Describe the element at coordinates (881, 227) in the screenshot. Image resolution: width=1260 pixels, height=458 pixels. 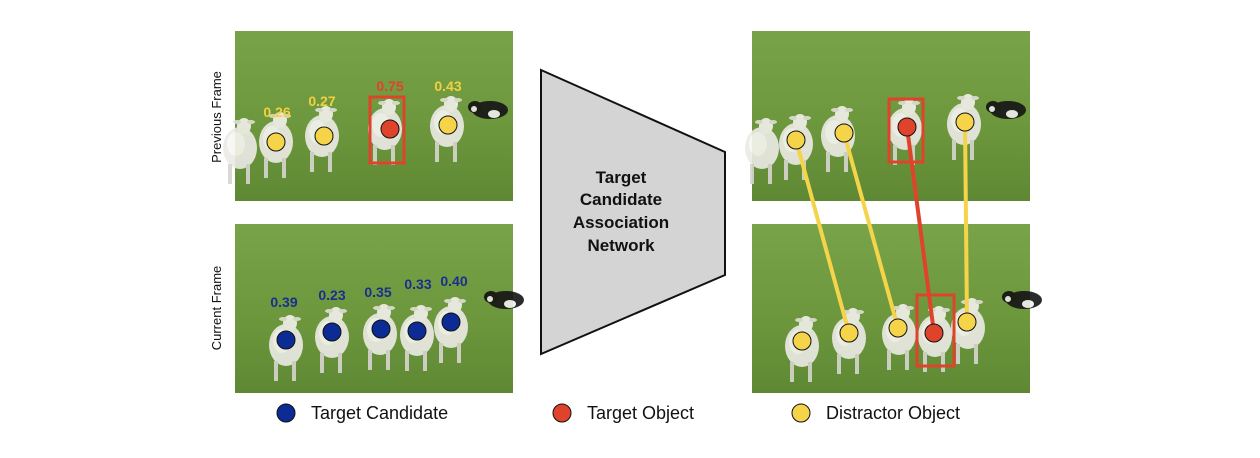
I see `association-lines` at that location.